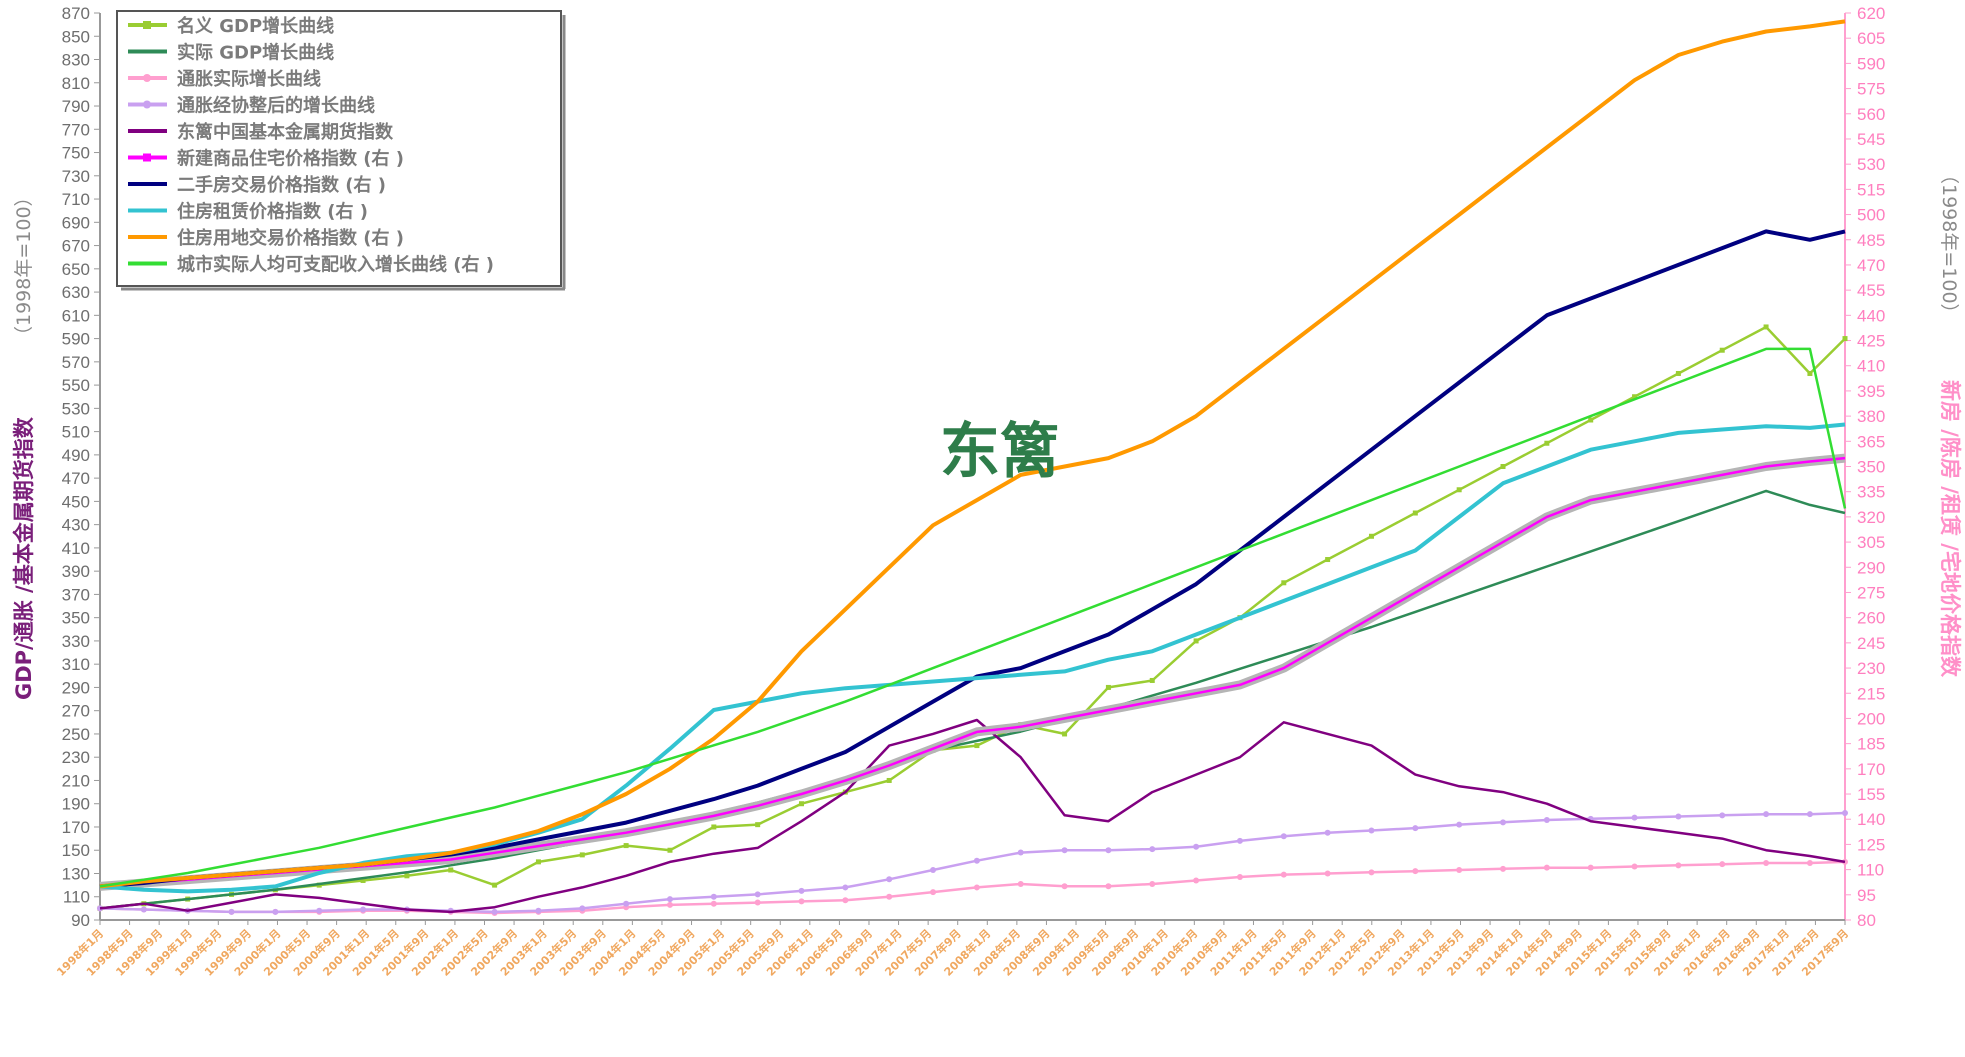 Image resolution: width=1965 pixels, height=1057 pixels. I want to click on legend-label: 住房租赁价格指数 (右 ), so click(272, 212).